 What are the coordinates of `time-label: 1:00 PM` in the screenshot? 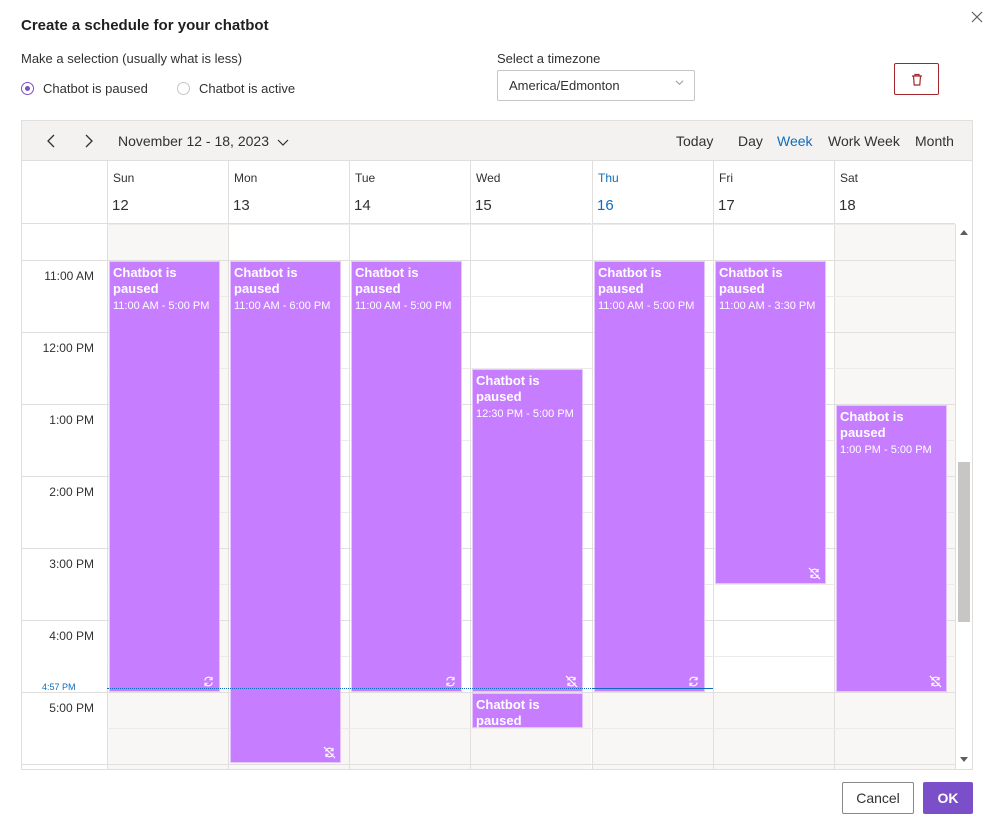 It's located at (71, 420).